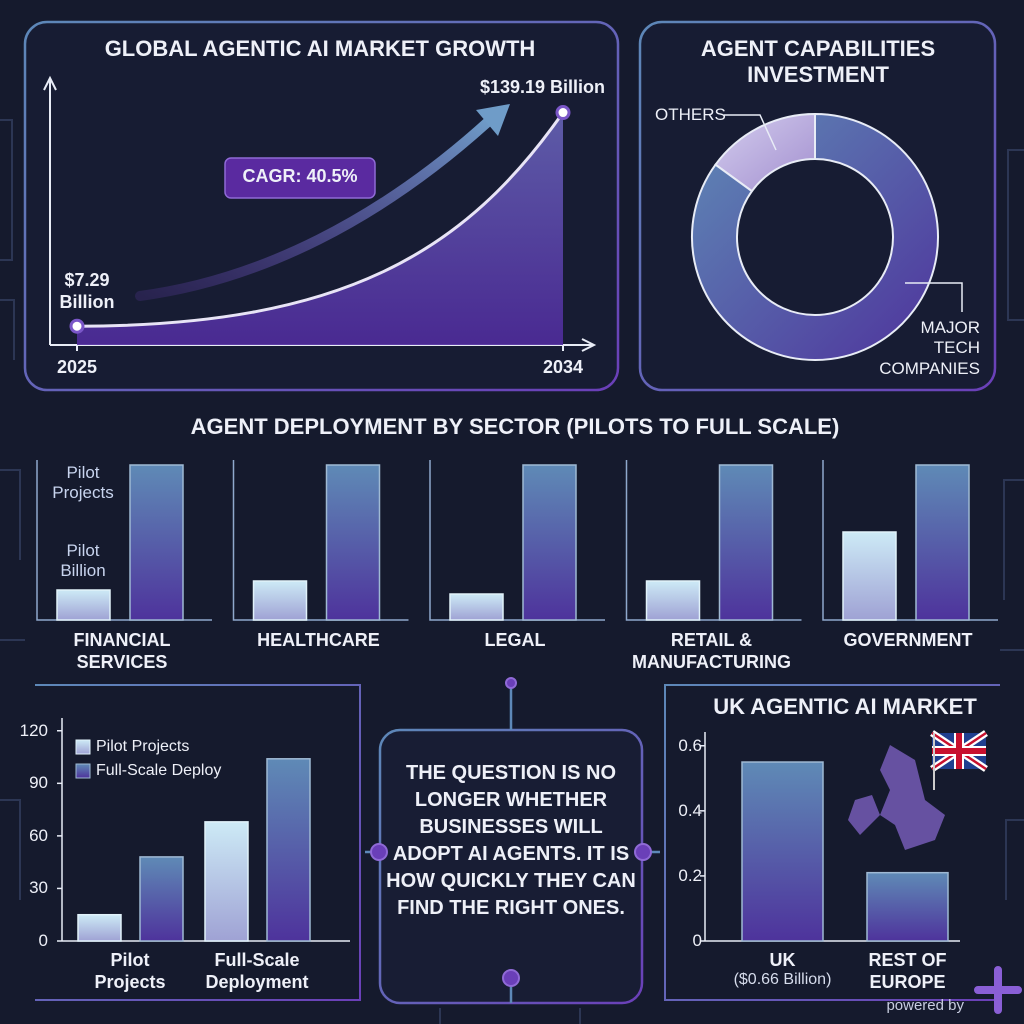  What do you see at coordinates (159, 770) in the screenshot?
I see `legend-label: Full-Scale Deploy` at bounding box center [159, 770].